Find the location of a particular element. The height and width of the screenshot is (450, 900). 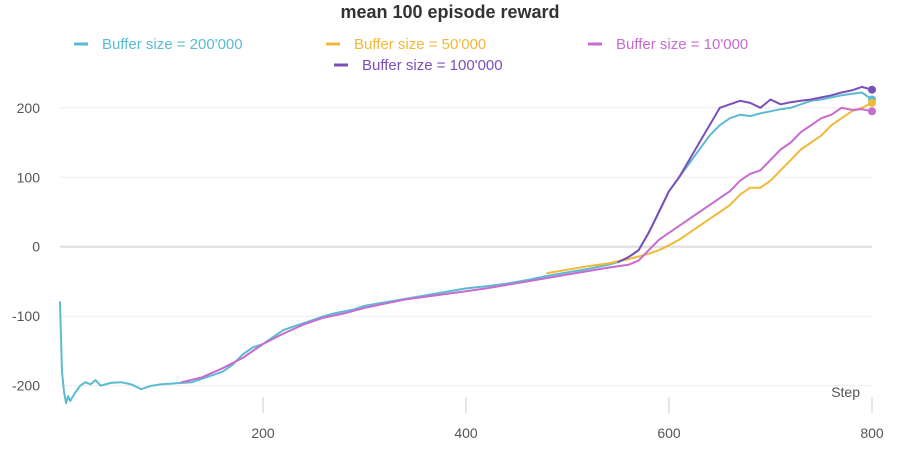

x-axis-label: Step is located at coordinates (845, 392).